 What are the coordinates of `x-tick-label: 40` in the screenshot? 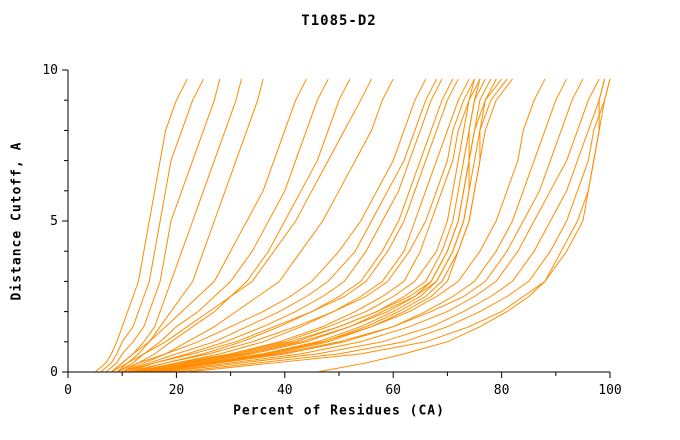 It's located at (285, 390).